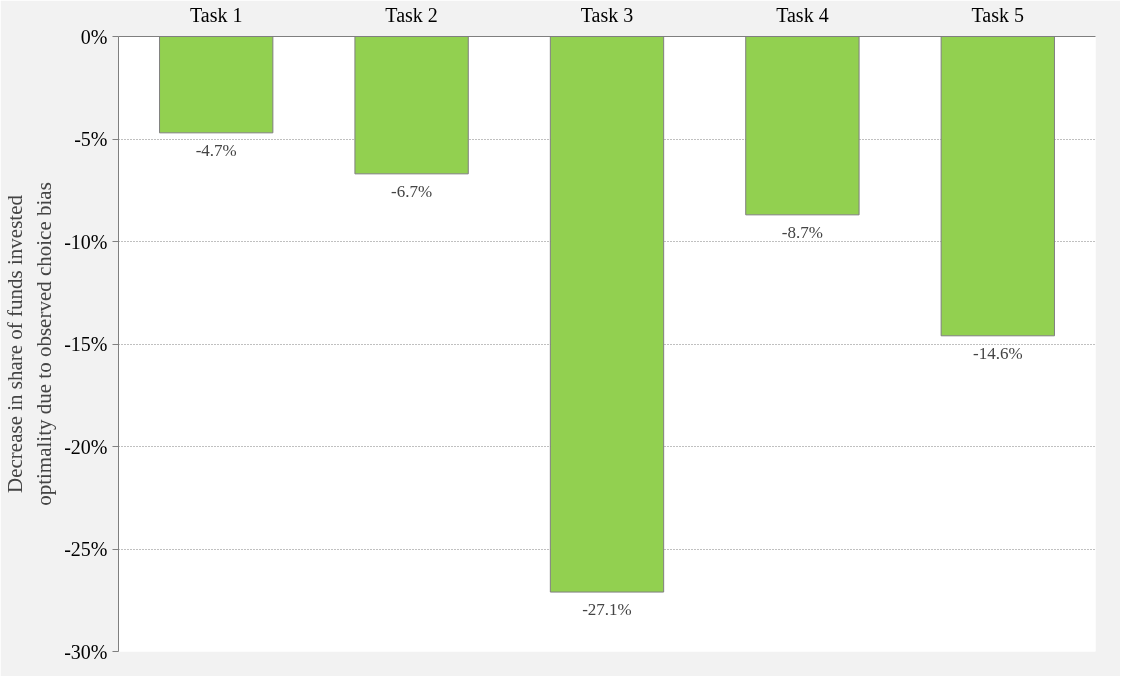  What do you see at coordinates (412, 191) in the screenshot?
I see `data-label: -6.7%` at bounding box center [412, 191].